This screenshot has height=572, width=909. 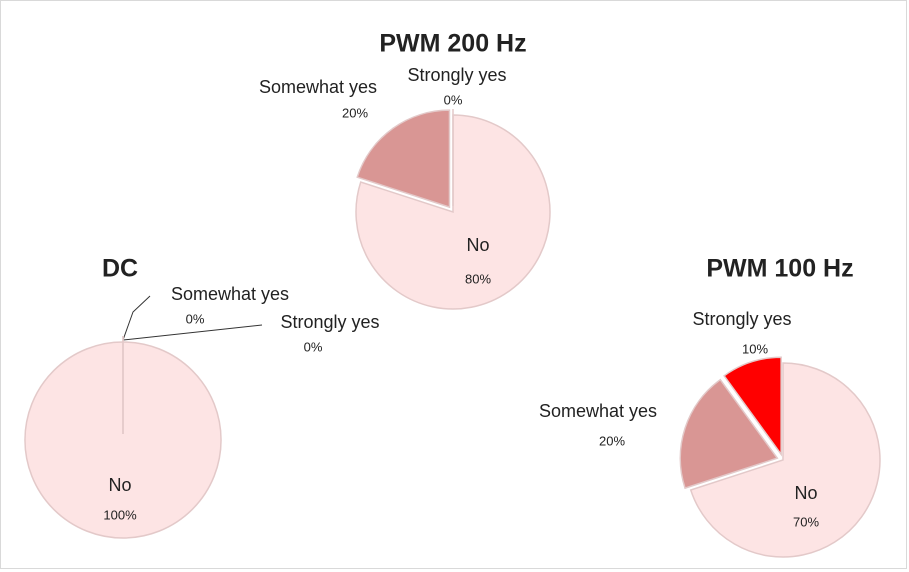 I want to click on chart-title: PWM 200 Hz, so click(x=452, y=44).